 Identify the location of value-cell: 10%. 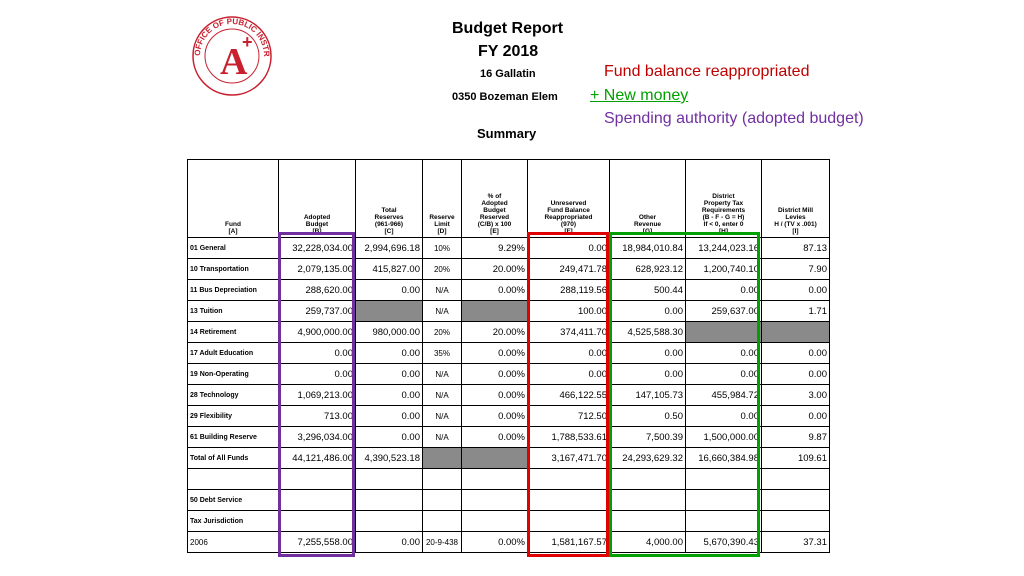
(442, 248).